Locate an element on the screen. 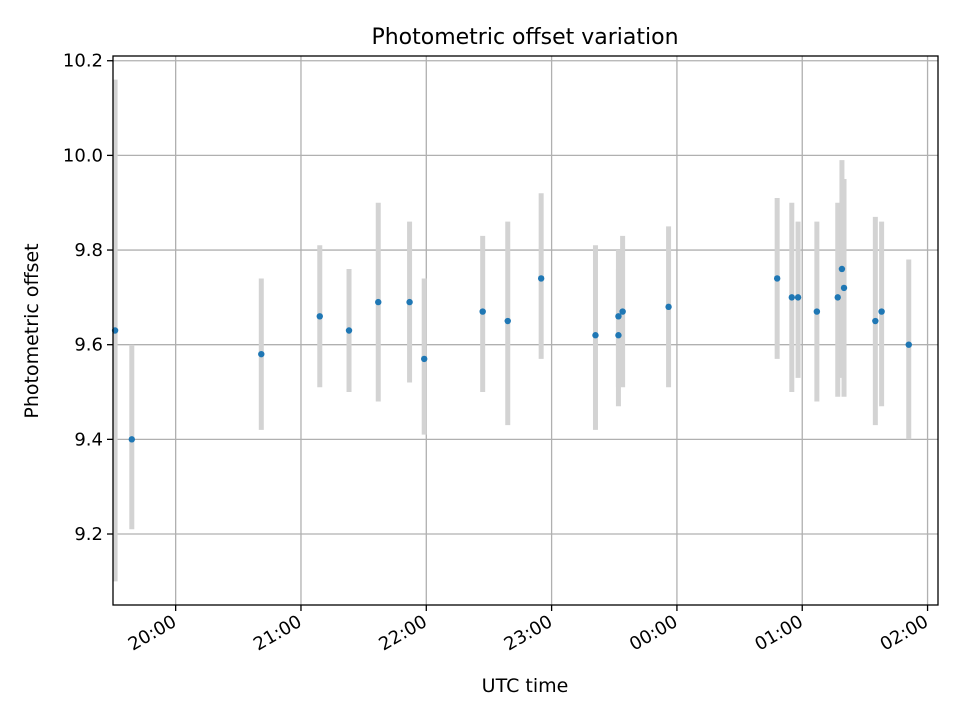 The width and height of the screenshot is (960, 724). y-tick-label: 10.0 is located at coordinates (83, 155).